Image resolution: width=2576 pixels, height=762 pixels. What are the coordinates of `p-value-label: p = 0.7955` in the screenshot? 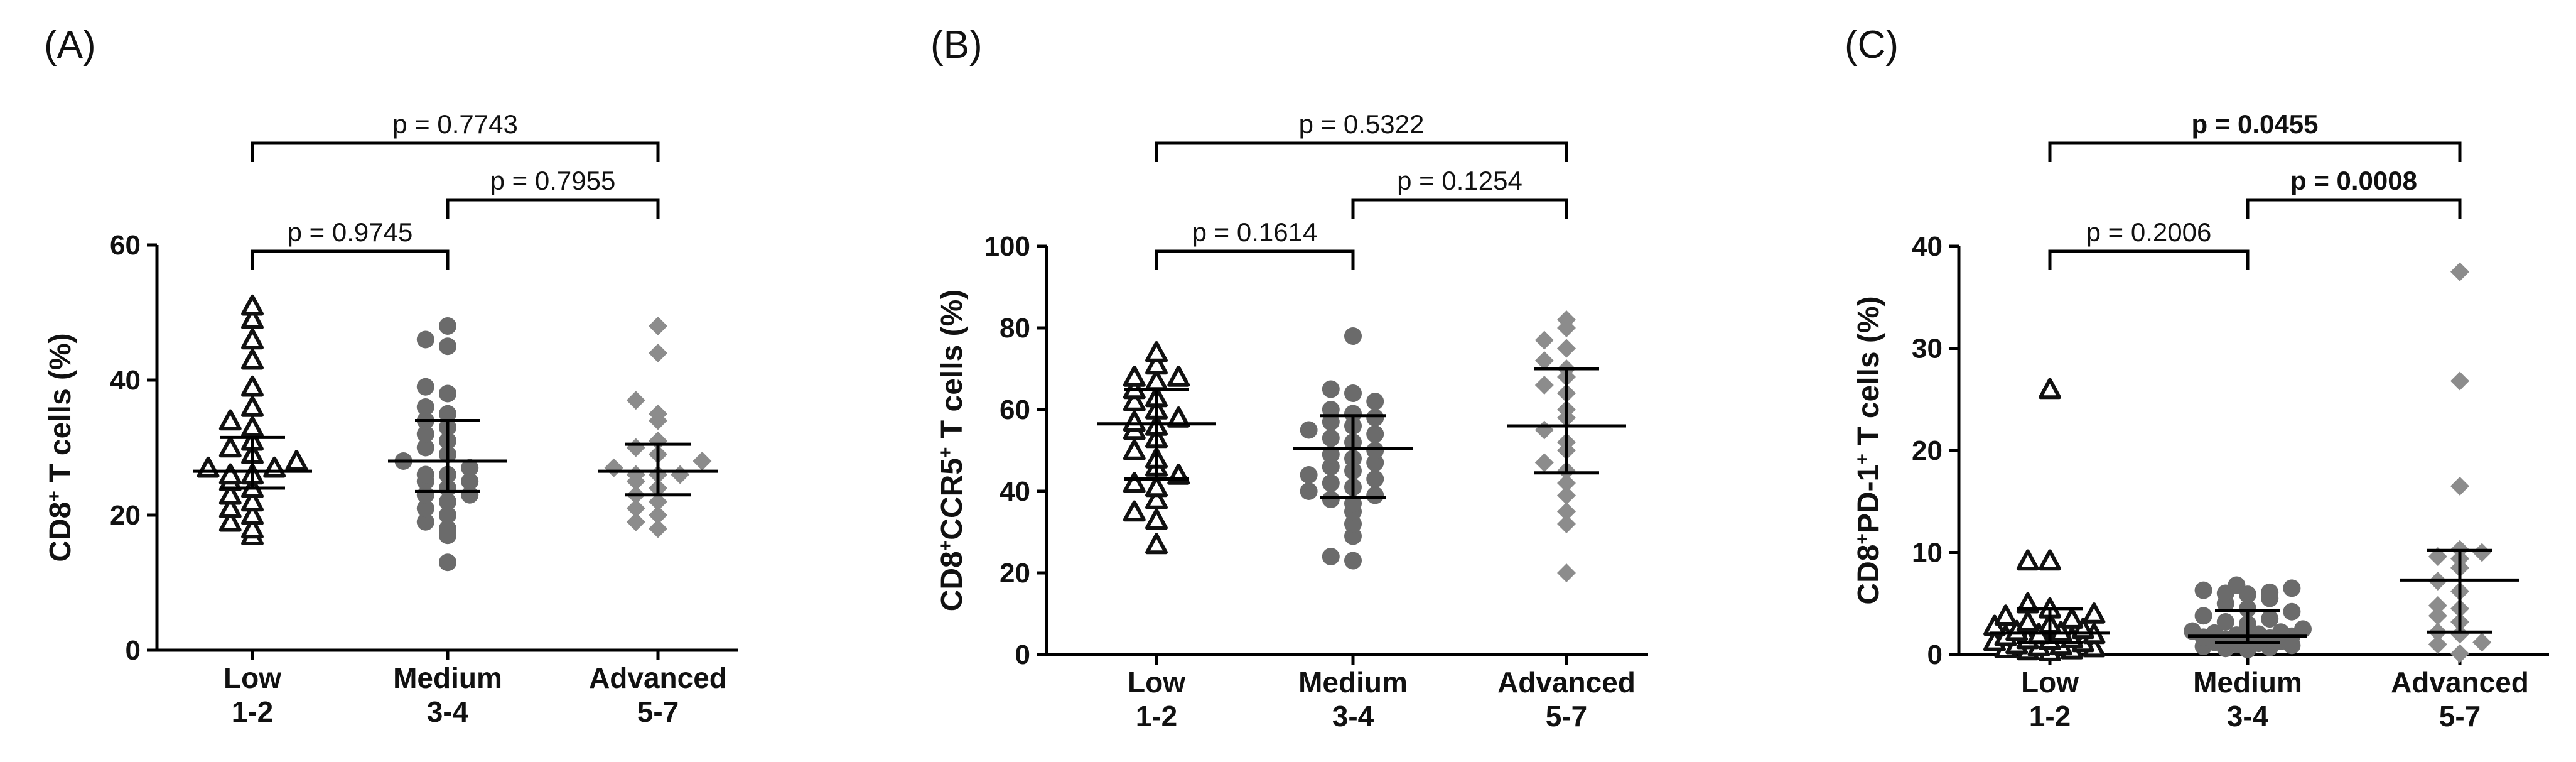 It's located at (553, 180).